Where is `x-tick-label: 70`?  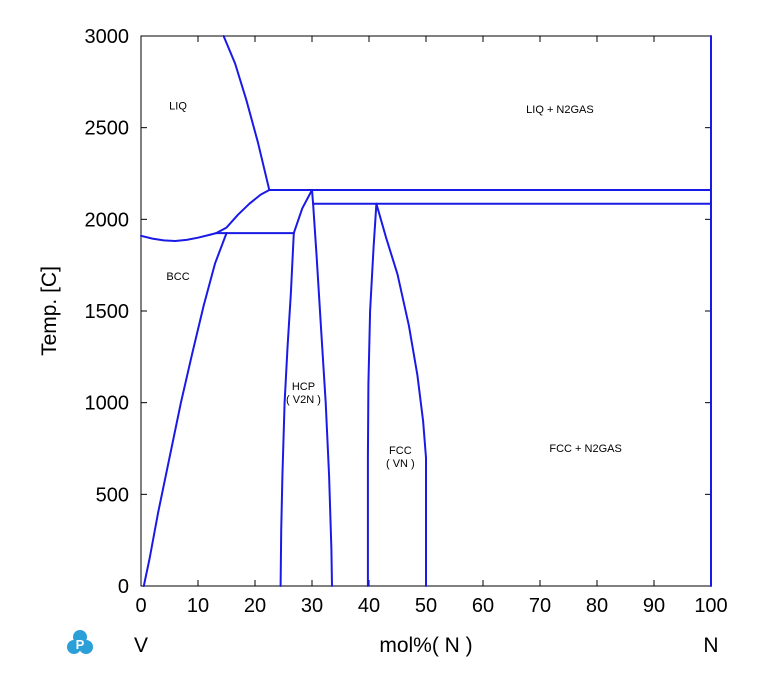
x-tick-label: 70 is located at coordinates (540, 606).